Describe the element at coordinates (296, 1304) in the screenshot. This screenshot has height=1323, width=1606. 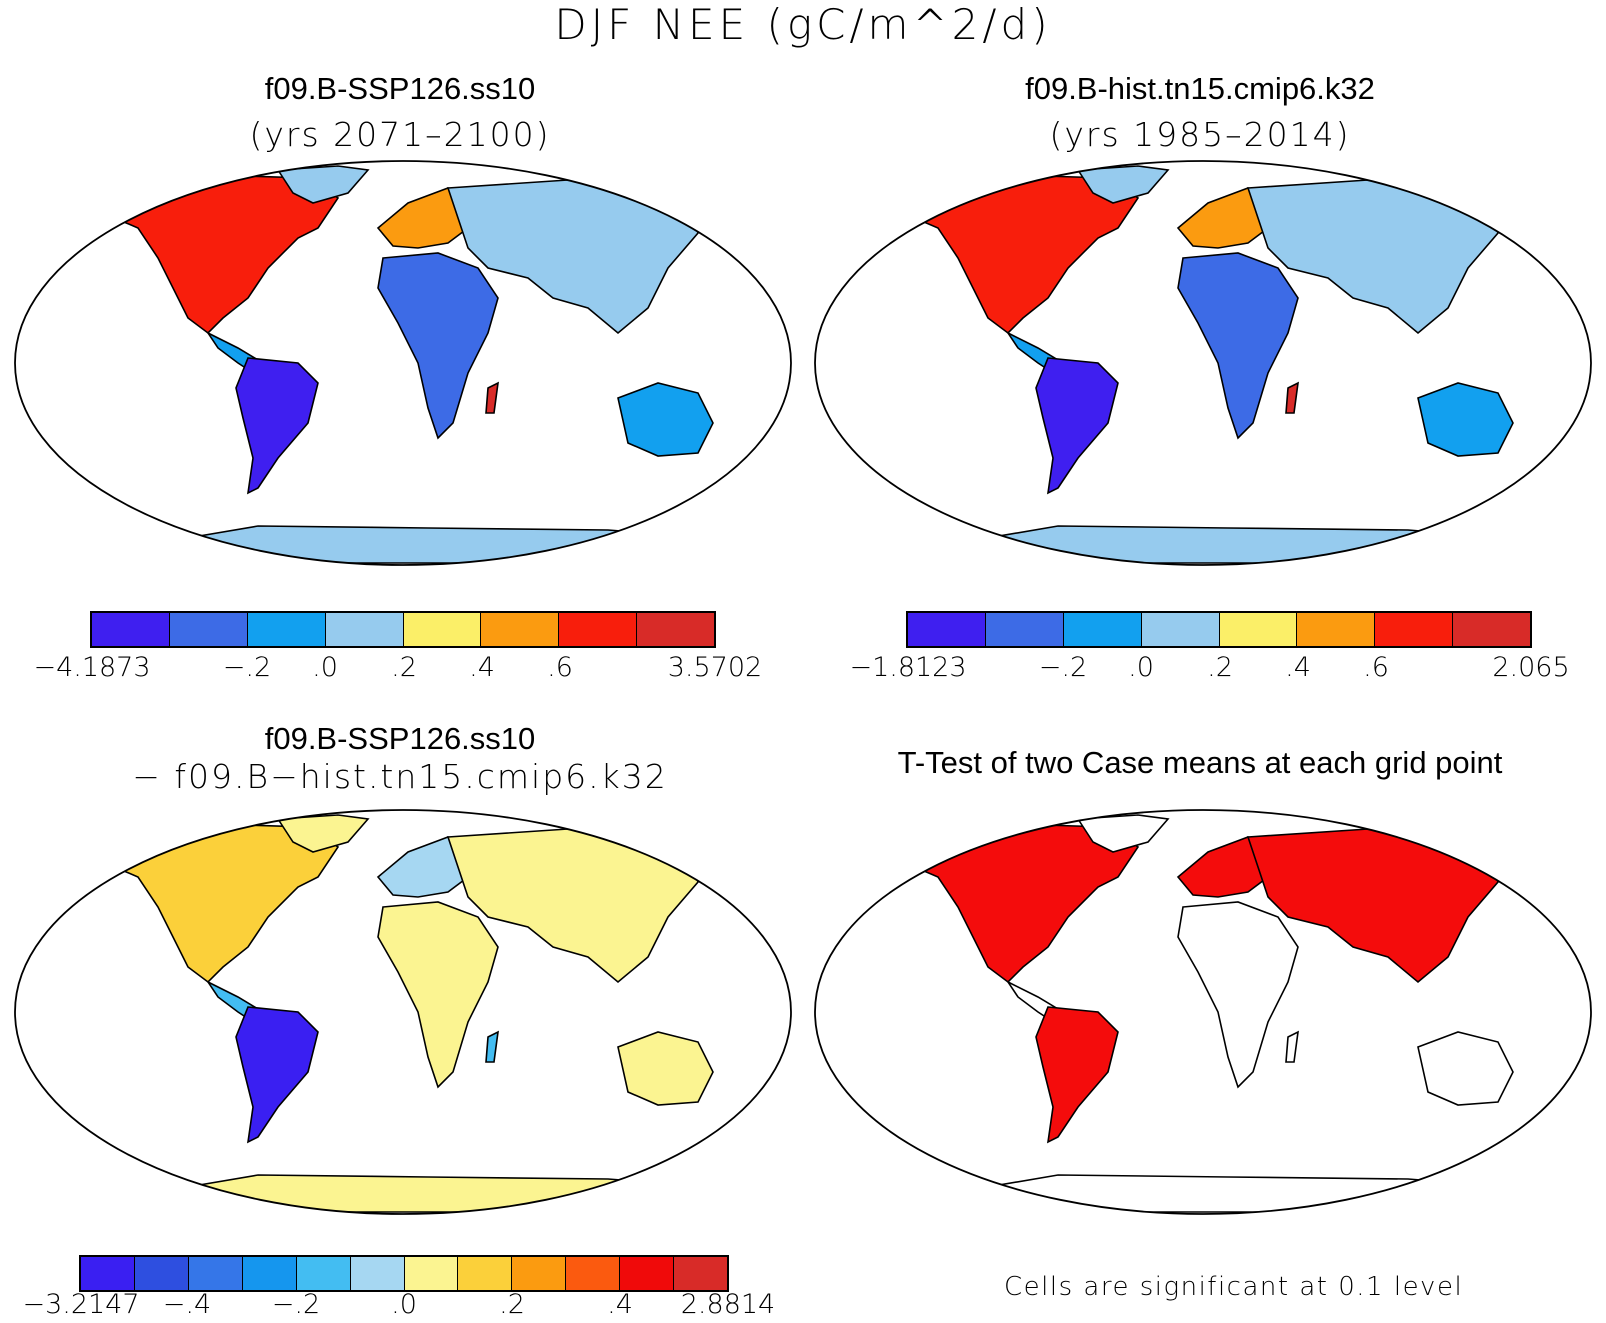
I see `colorbar-diff-label: −.2` at that location.